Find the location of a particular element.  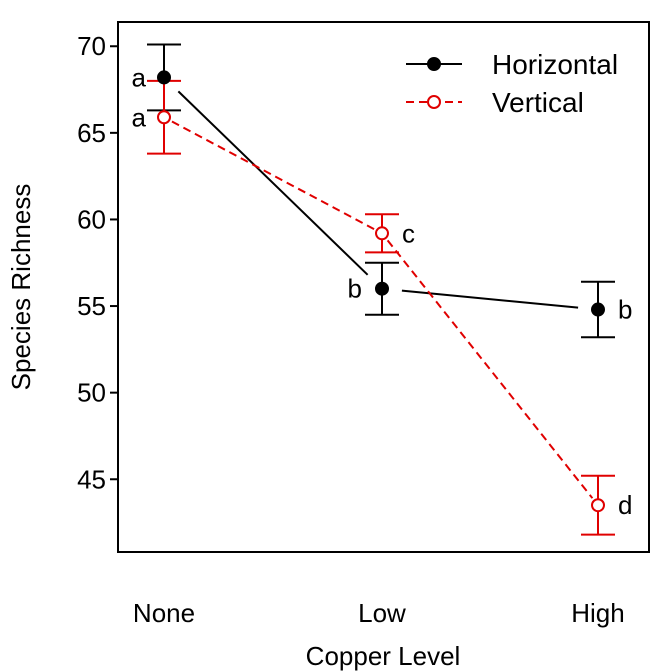

x-tick-label: Low is located at coordinates (382, 613).